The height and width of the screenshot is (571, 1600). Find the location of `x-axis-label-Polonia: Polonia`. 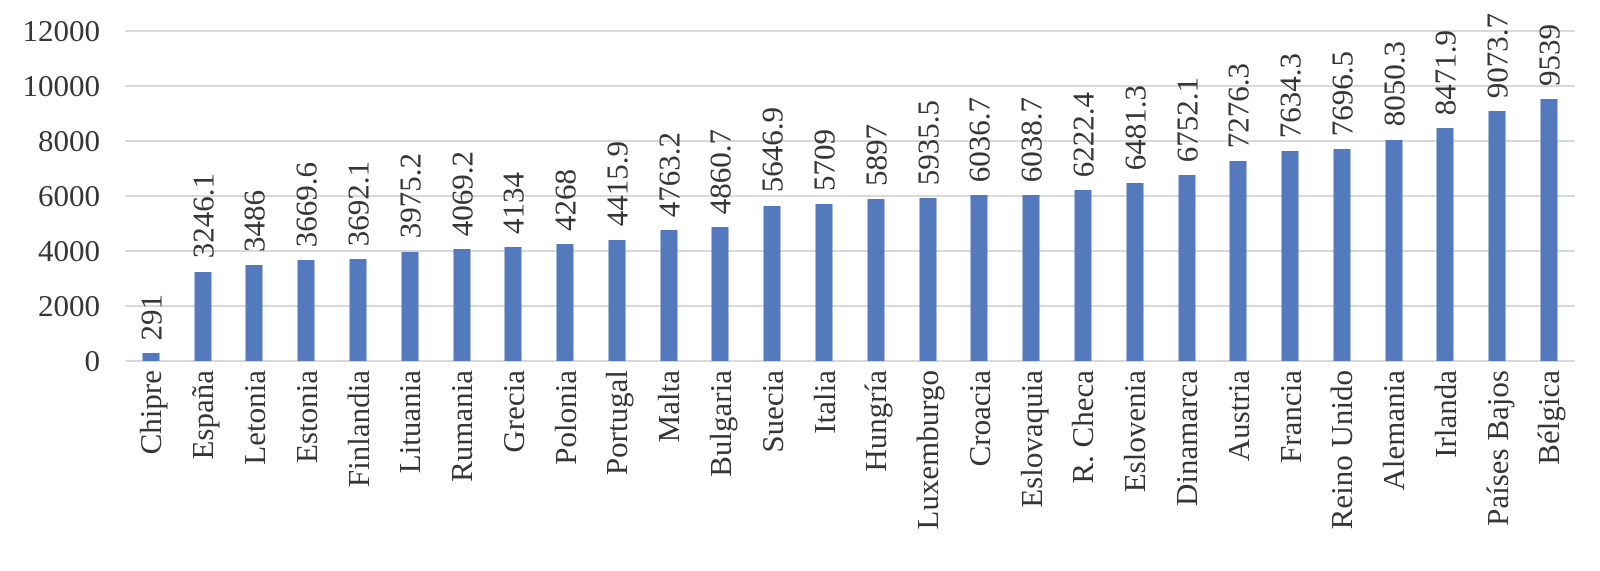

x-axis-label-Polonia: Polonia is located at coordinates (565, 417).